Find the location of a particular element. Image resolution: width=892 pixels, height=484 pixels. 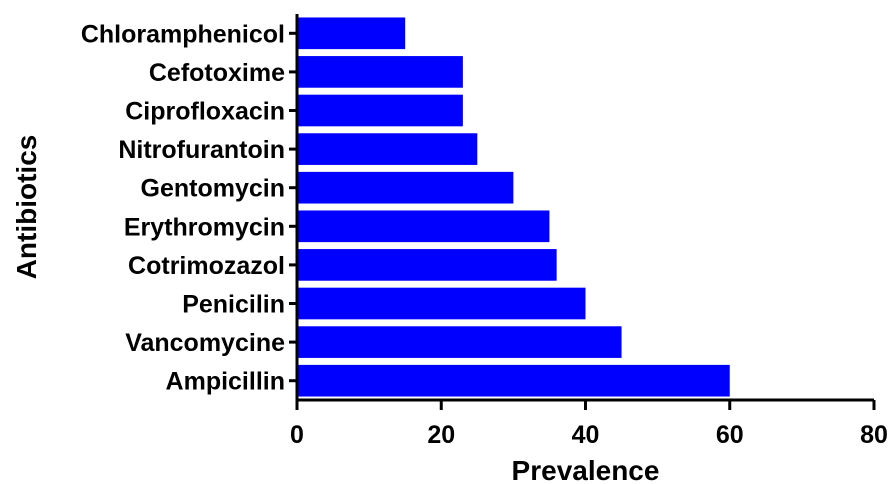

bar-cefotoxime is located at coordinates (380, 72).